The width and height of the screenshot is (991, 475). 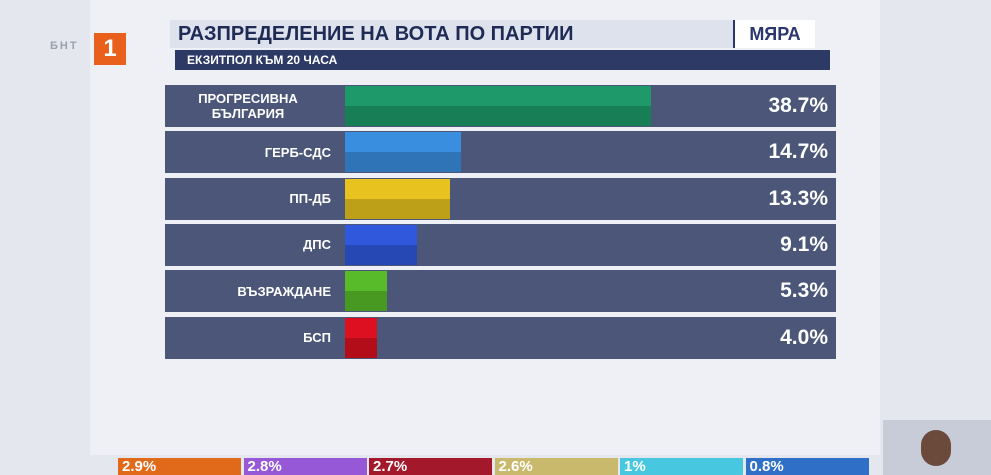 I want to click on agency-logo: МЯРА, so click(x=774, y=34).